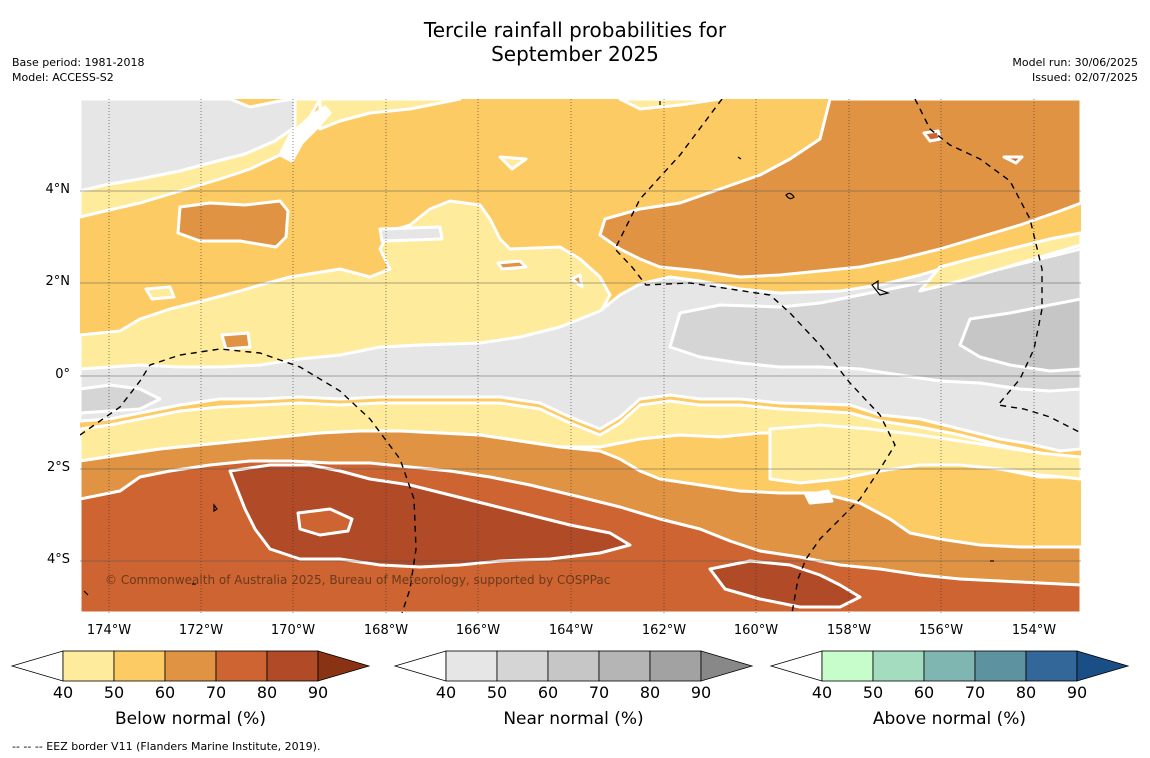 This screenshot has width=1150, height=758. Describe the element at coordinates (1084, 77) in the screenshot. I see `issued-date: Issued: 02/07/2025` at that location.